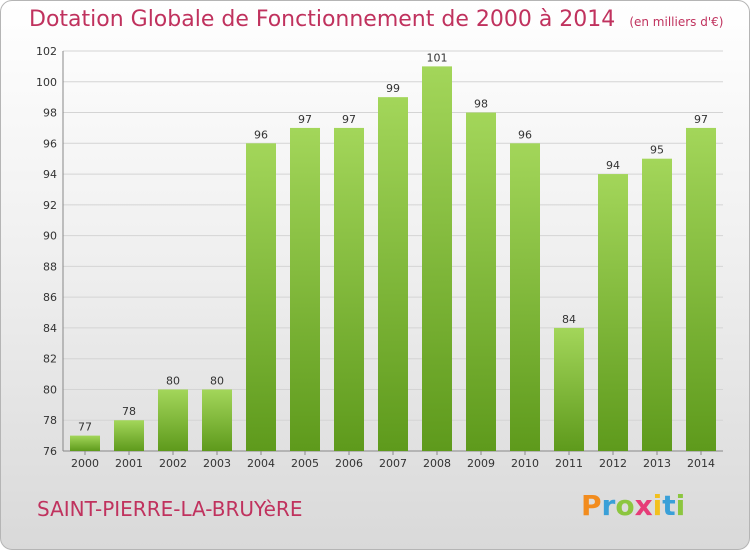 This screenshot has width=750, height=550. I want to click on y-tick-label: 98, so click(50, 113).